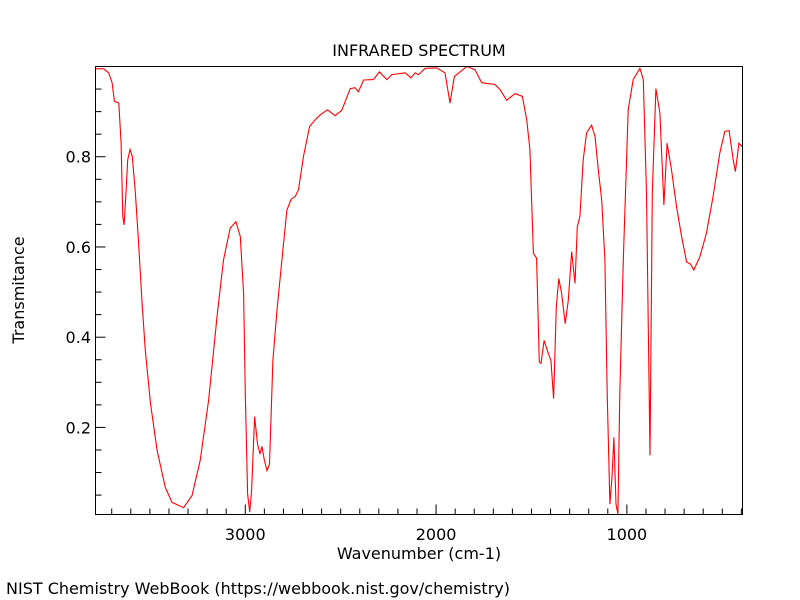 This screenshot has width=800, height=600. Describe the element at coordinates (419, 553) in the screenshot. I see `x-axis-label: Wavenumber (cm-1)` at that location.